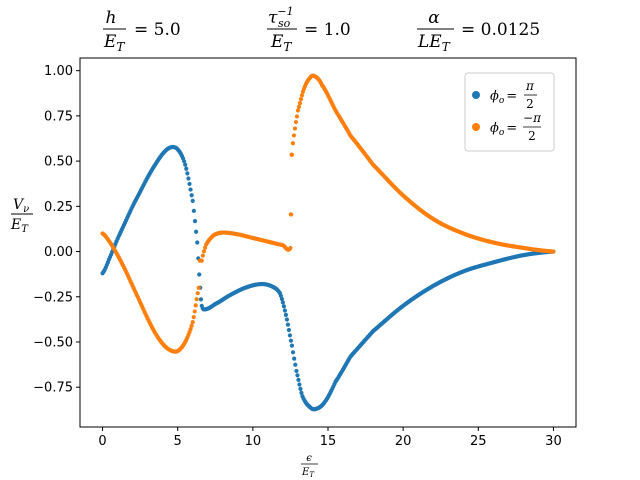 The height and width of the screenshot is (480, 640). I want to click on param-tau-num-base: τ, so click(273, 18).